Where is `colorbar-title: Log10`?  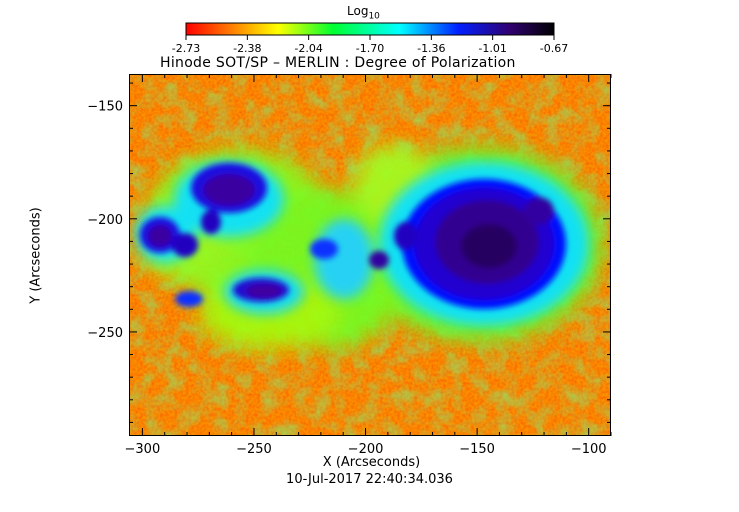
colorbar-title: Log10 is located at coordinates (363, 12).